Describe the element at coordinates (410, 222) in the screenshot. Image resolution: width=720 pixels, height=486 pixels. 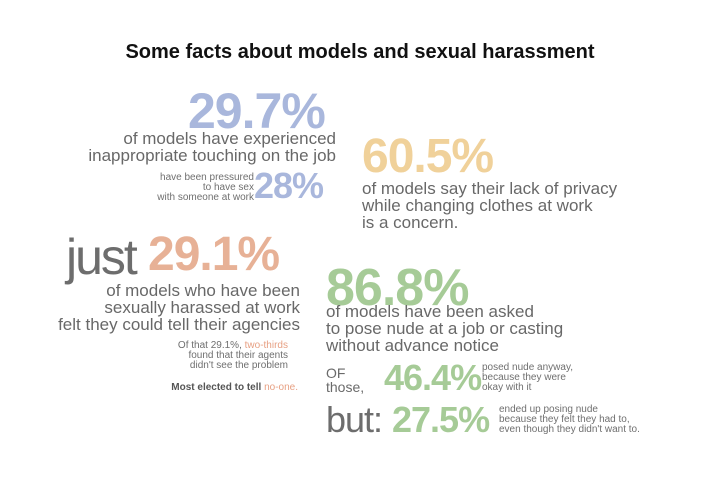
I see `text-line: is a concern.` at that location.